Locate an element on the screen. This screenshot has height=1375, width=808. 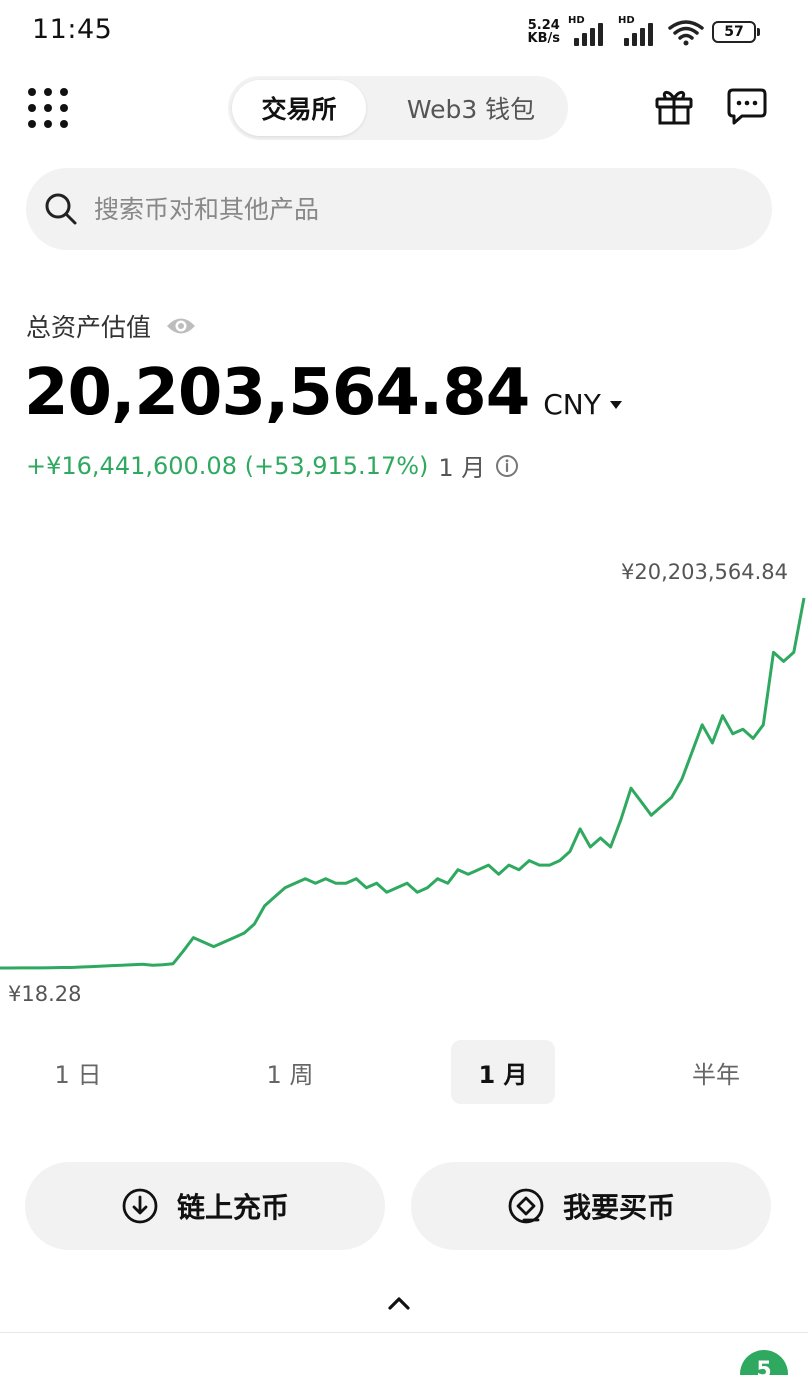
pnl-change: +¥16,441,600.08 (+53,915.17%) is located at coordinates (227, 465).